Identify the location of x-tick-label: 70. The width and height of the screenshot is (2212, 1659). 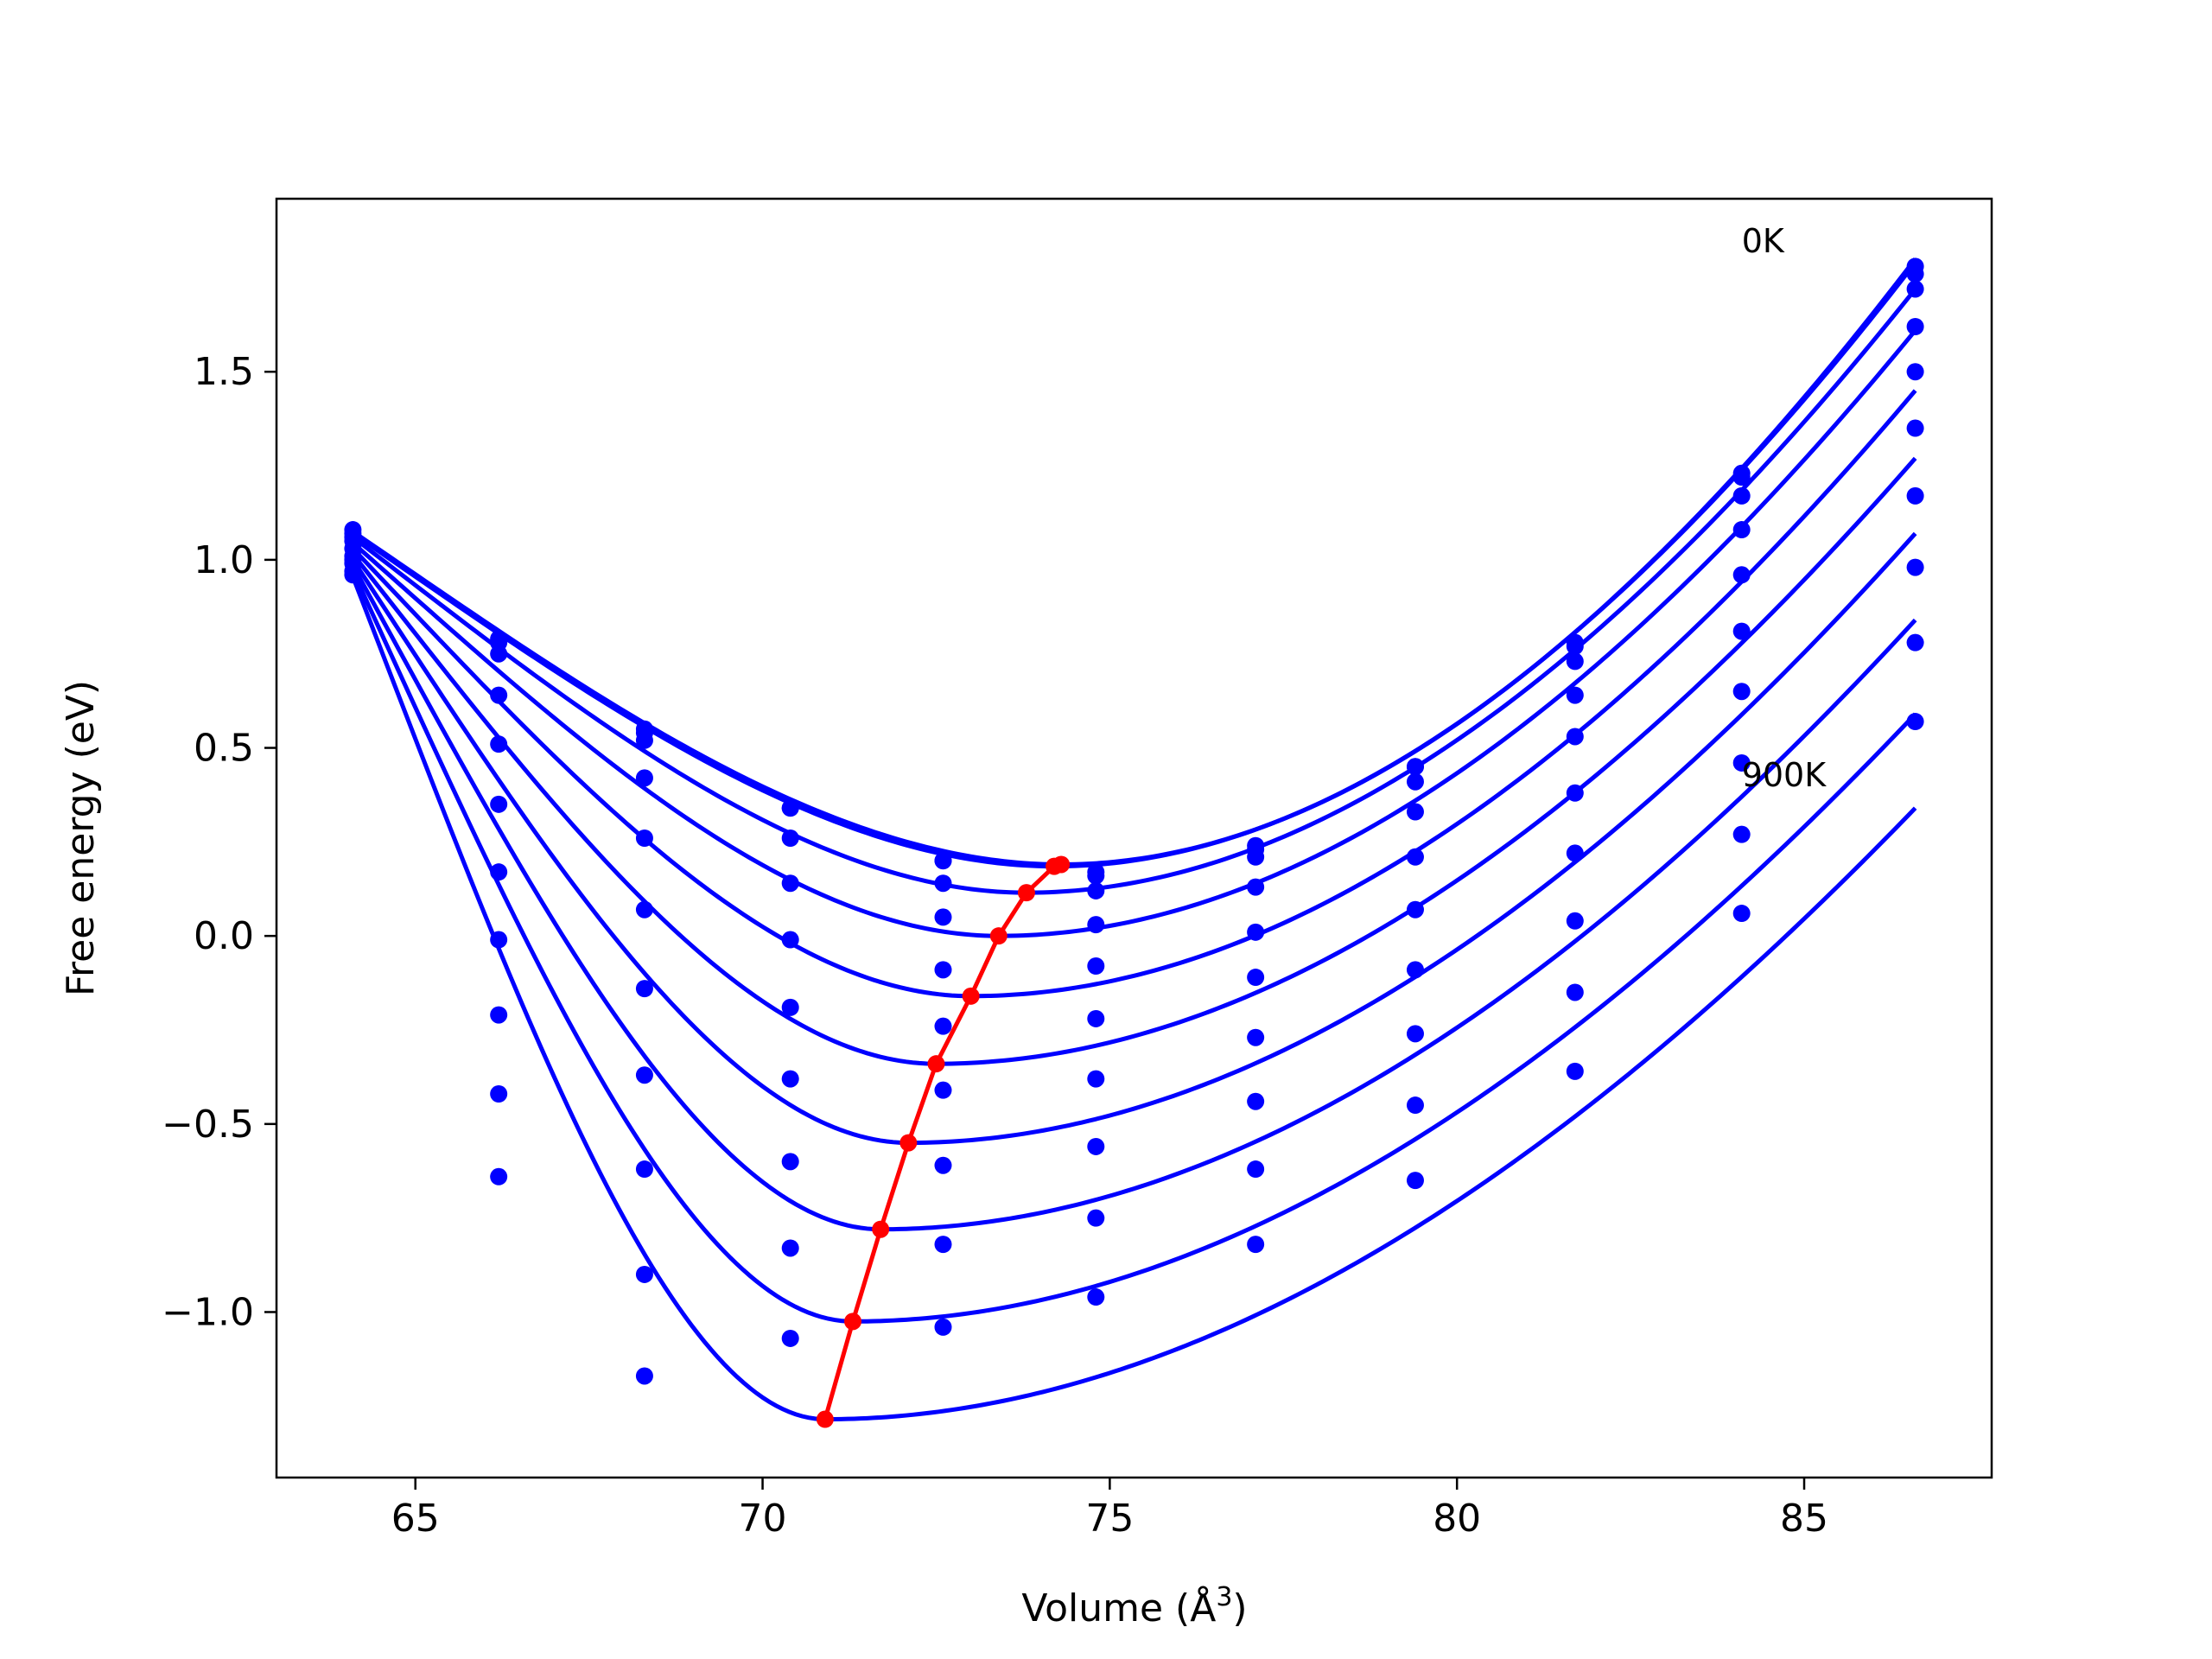
(763, 1519).